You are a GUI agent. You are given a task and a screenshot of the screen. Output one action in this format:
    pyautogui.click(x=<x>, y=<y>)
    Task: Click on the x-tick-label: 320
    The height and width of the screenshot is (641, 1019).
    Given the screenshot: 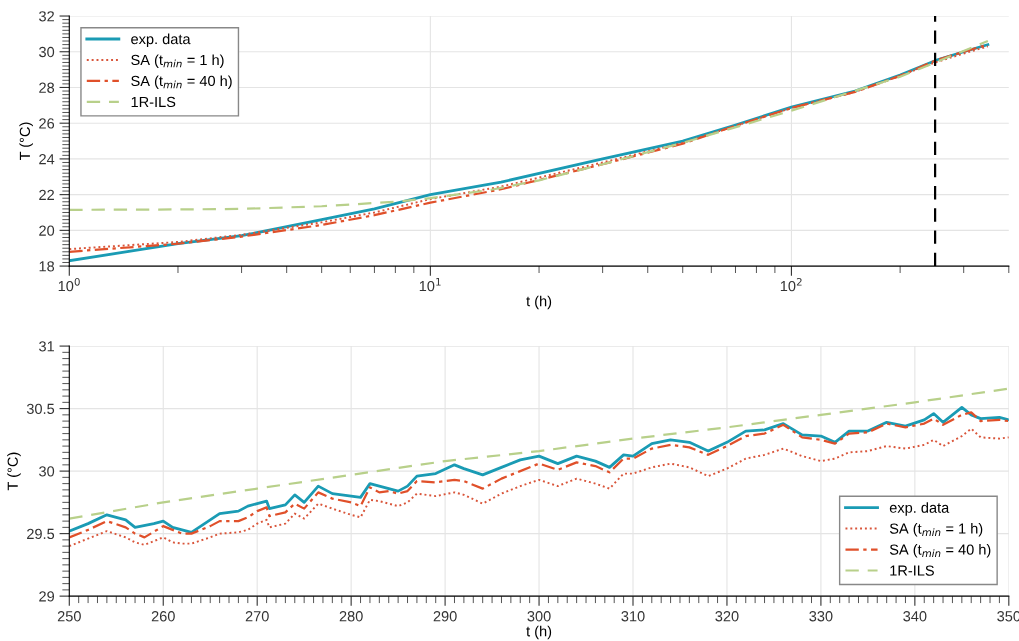 What is the action you would take?
    pyautogui.click(x=727, y=616)
    